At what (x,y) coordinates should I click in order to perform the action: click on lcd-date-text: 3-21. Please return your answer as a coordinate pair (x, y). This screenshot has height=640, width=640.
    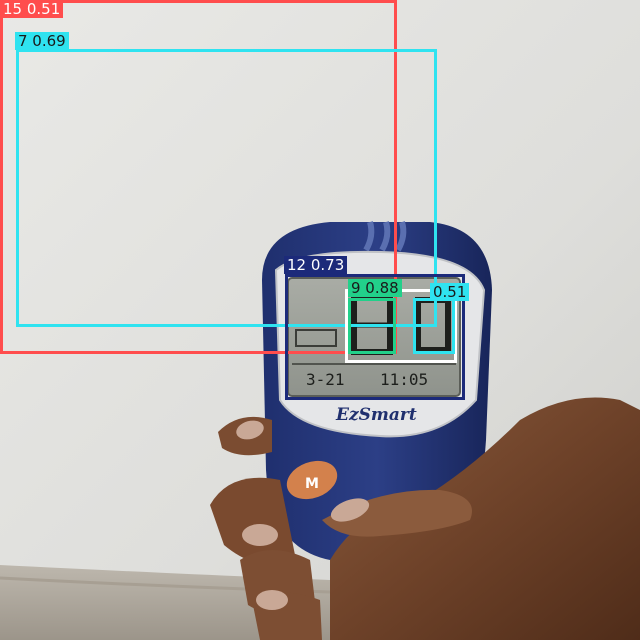
    Looking at the image, I should click on (325, 379).